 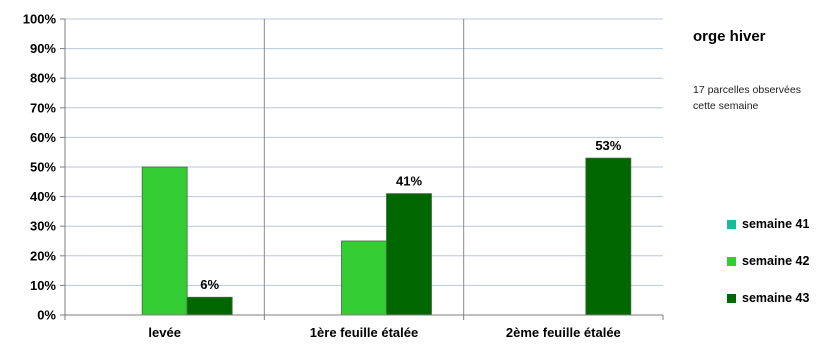 I want to click on y-tick-labels: 0% 10% 20% 30% 40% 50% 60% 70% 80% 90% 100%, so click(x=40, y=167).